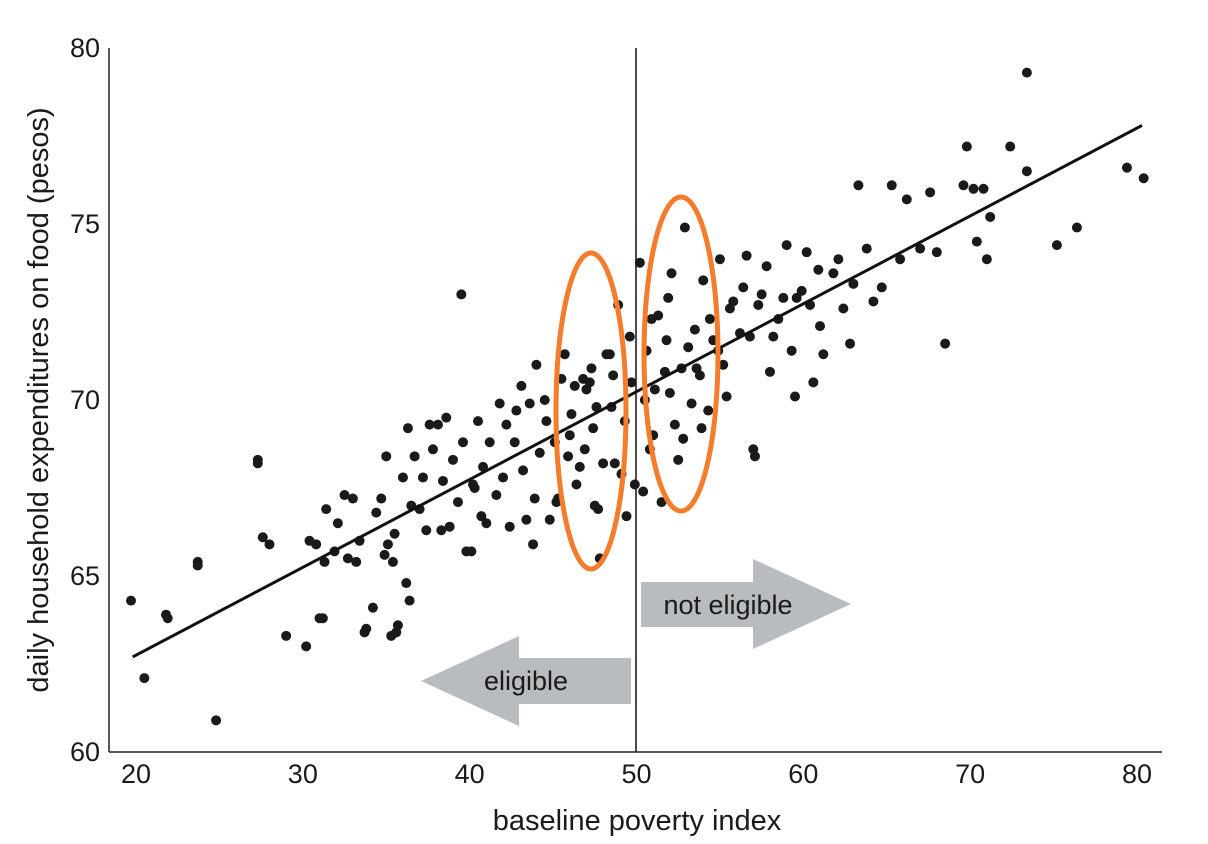 This screenshot has width=1208, height=844. I want to click on x-tick-label: 60, so click(803, 774).